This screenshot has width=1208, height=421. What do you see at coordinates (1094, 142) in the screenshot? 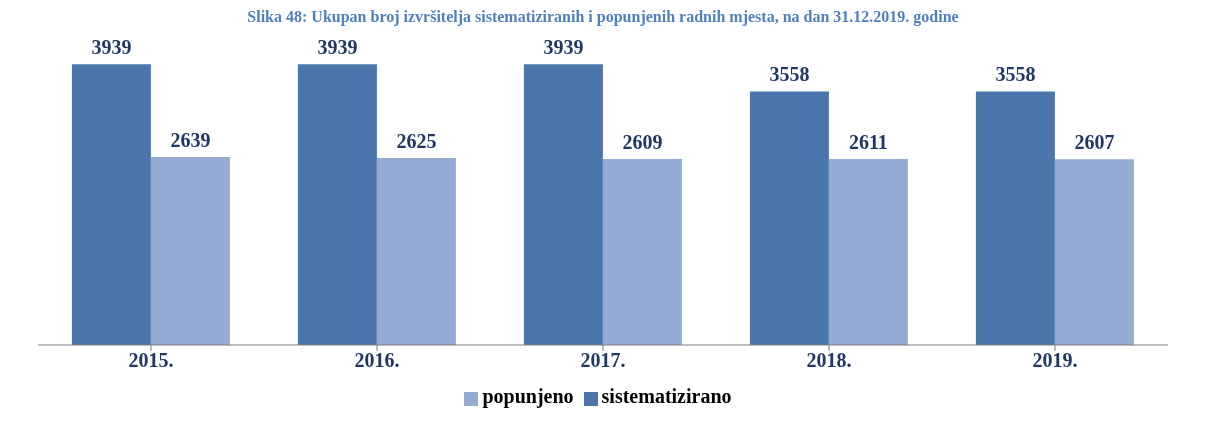
I see `data-label: 2607` at bounding box center [1094, 142].